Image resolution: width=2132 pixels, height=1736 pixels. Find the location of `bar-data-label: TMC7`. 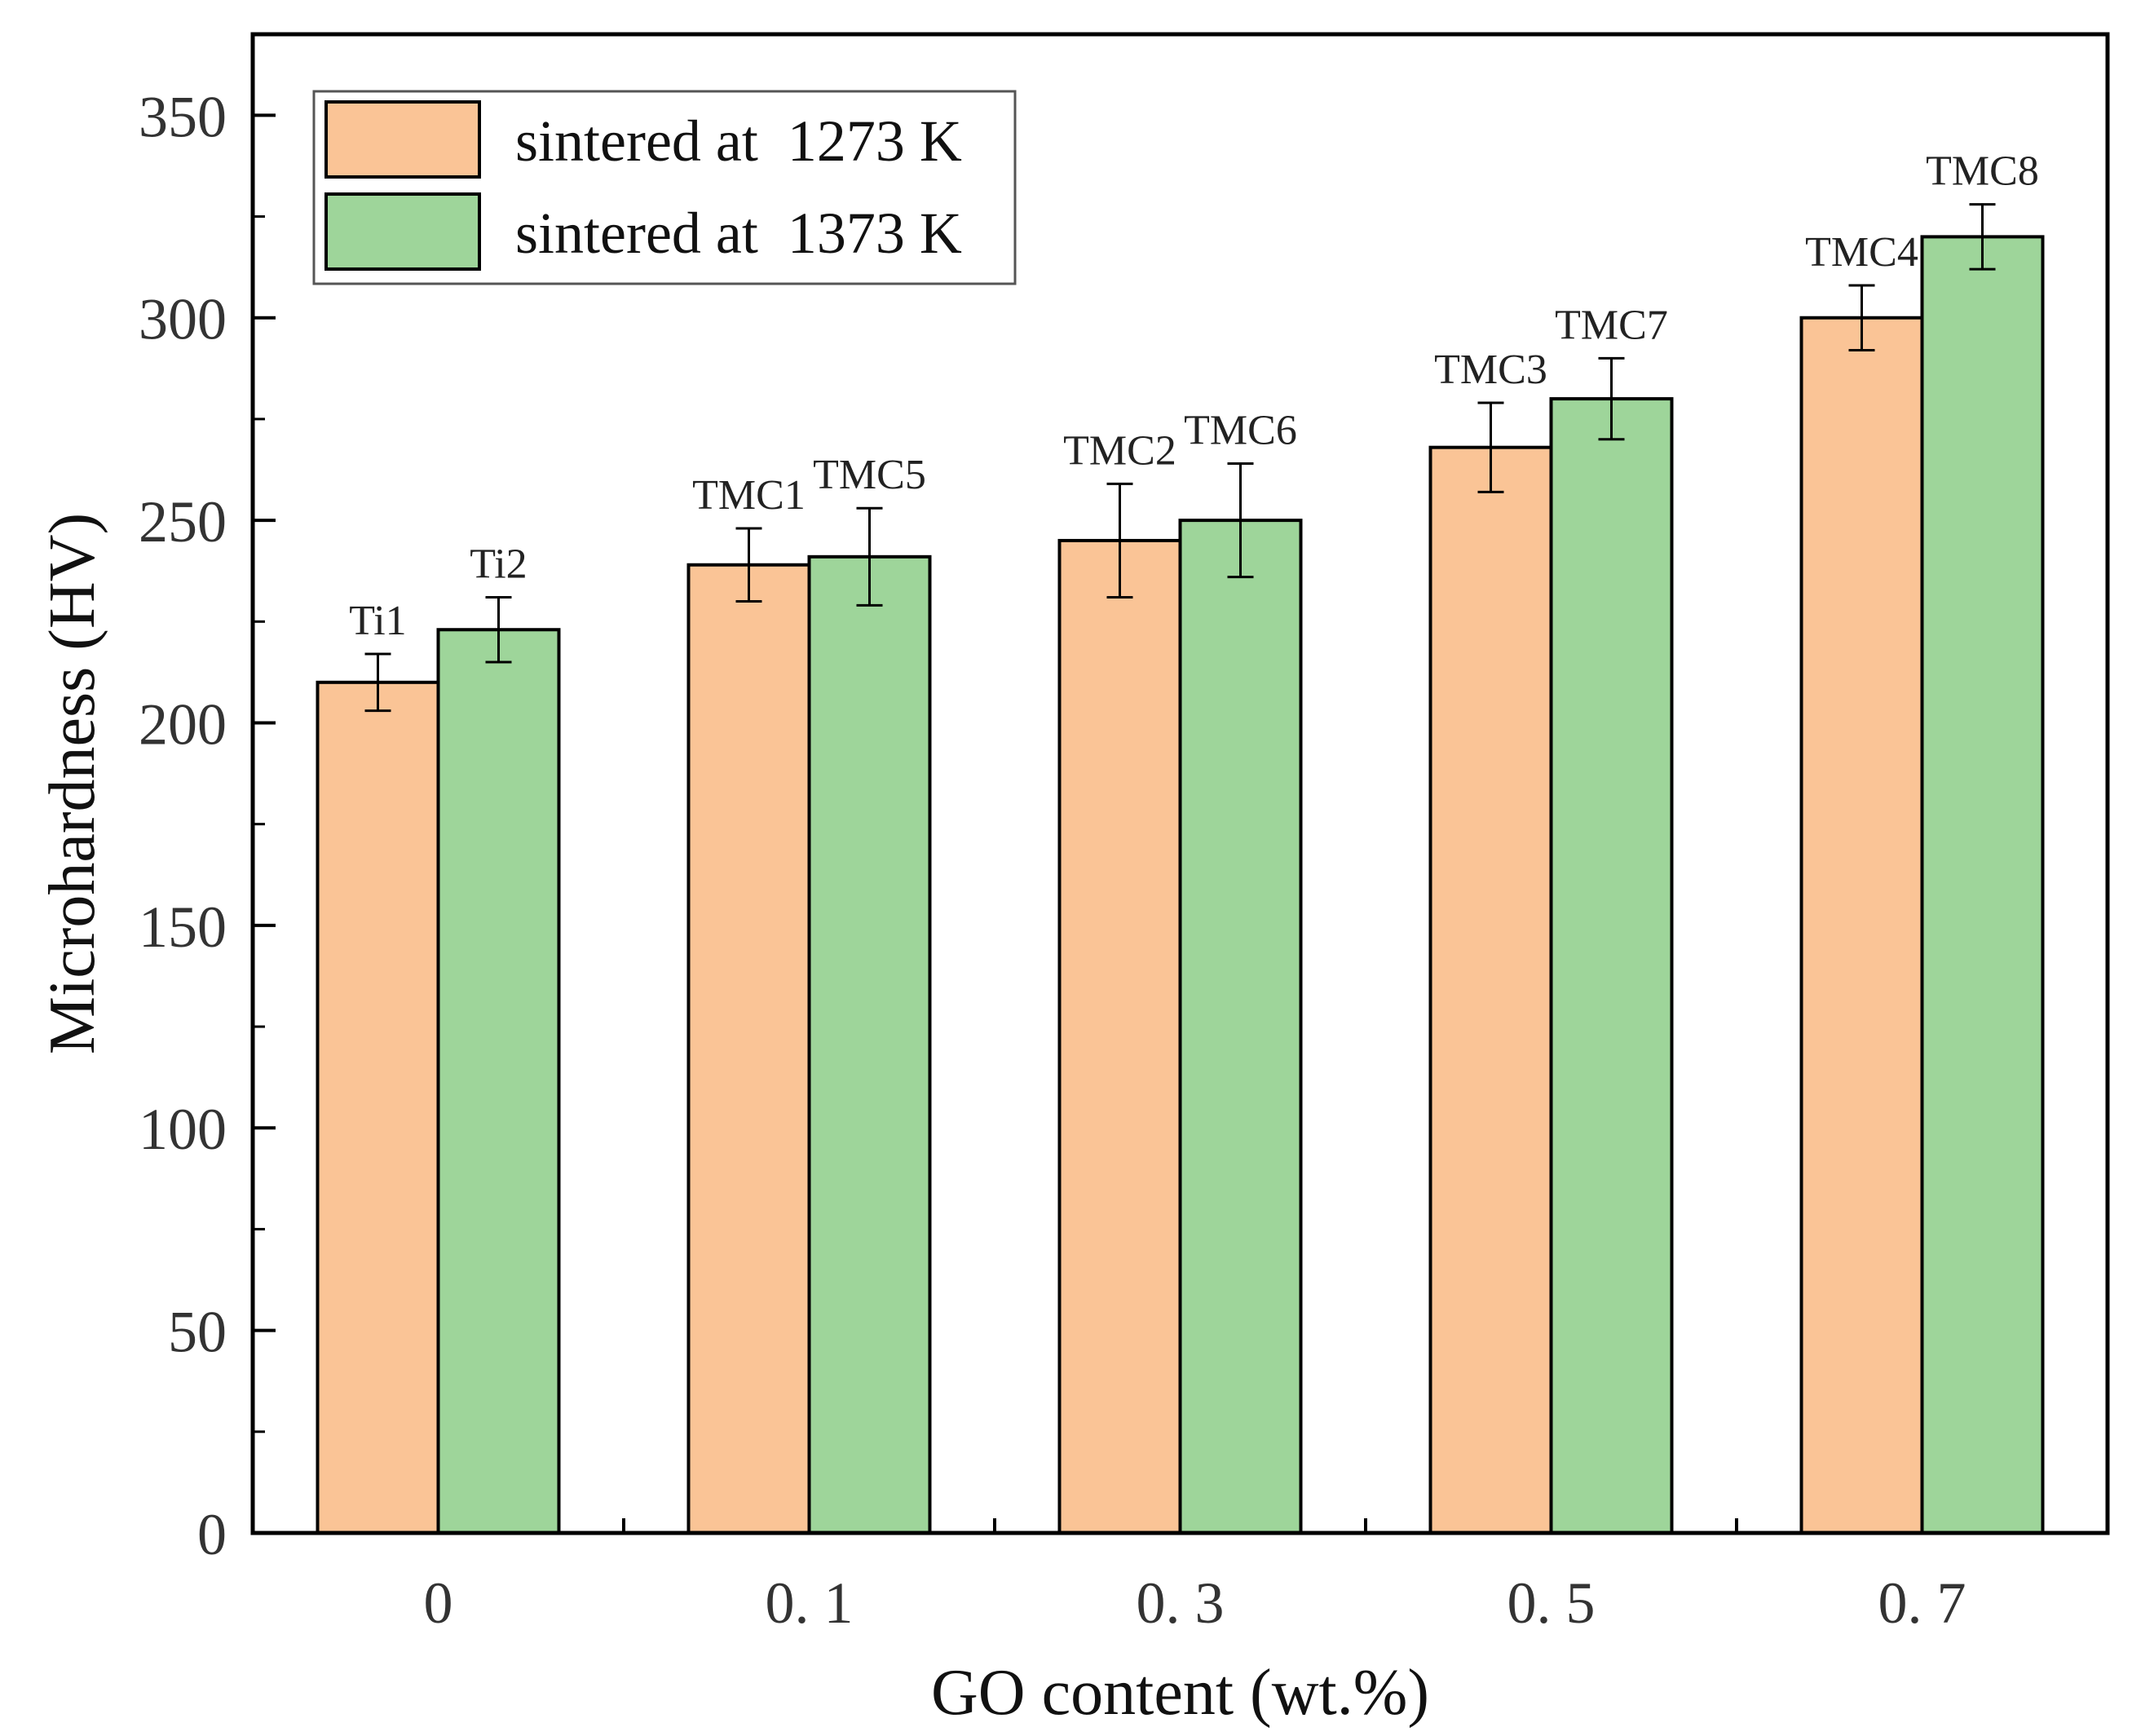

bar-data-label: TMC7 is located at coordinates (1611, 325).